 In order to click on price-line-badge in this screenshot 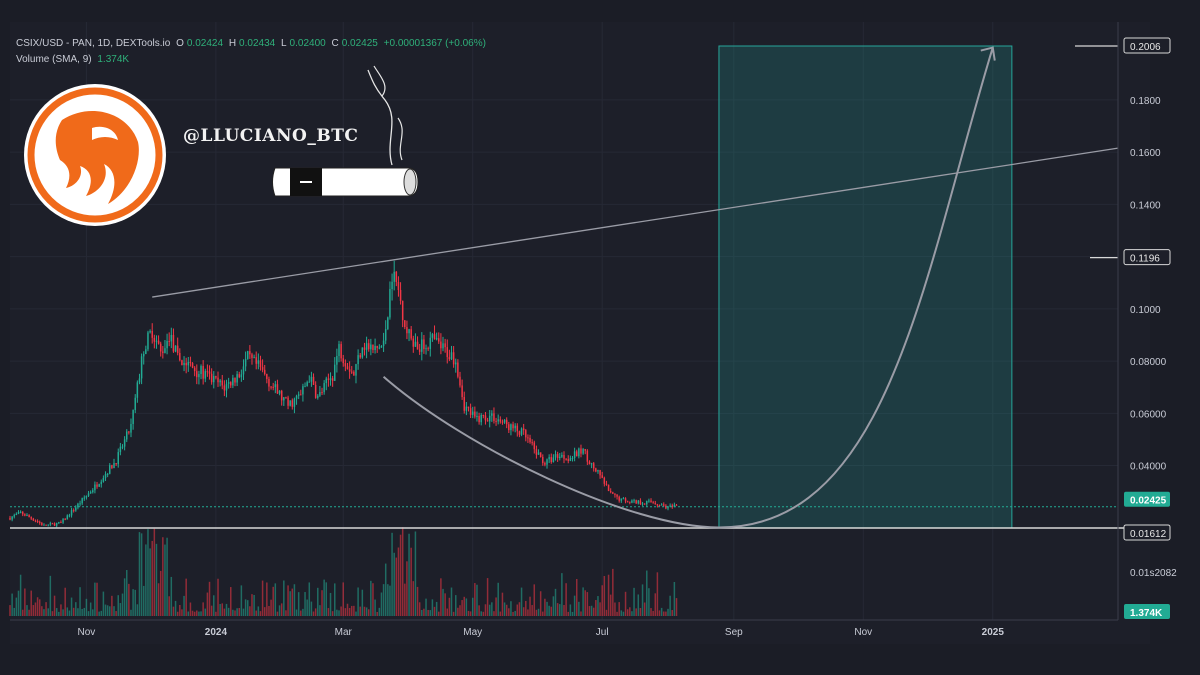, I will do `click(1147, 257)`.